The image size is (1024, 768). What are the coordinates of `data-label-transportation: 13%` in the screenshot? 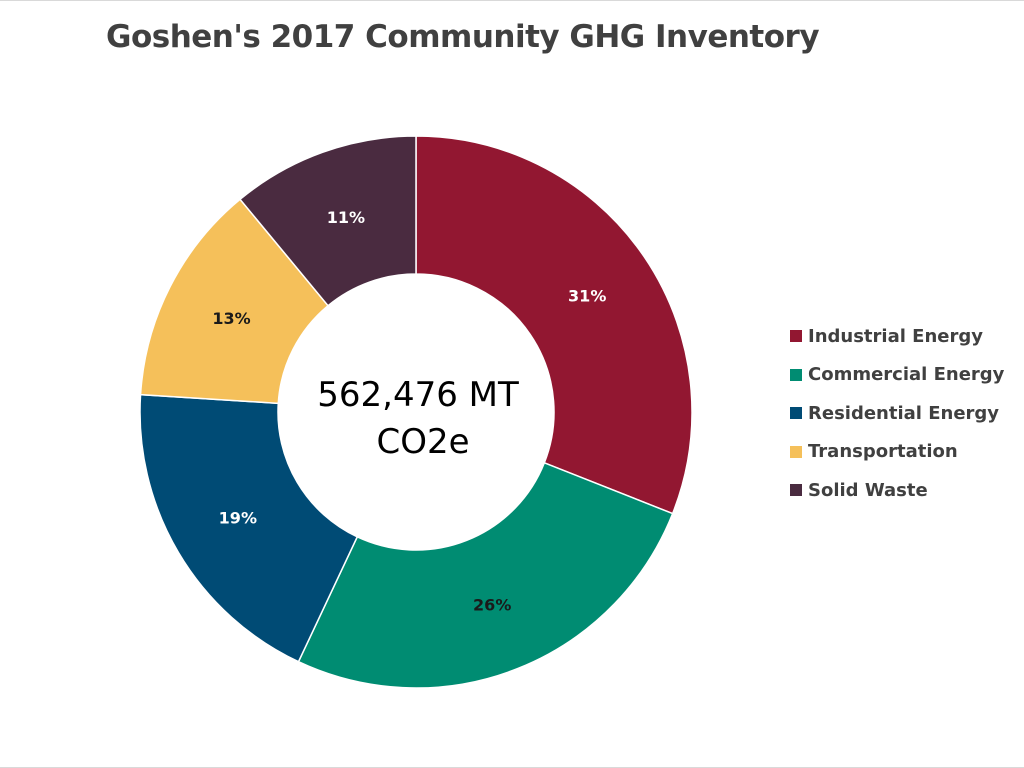 It's located at (231, 318).